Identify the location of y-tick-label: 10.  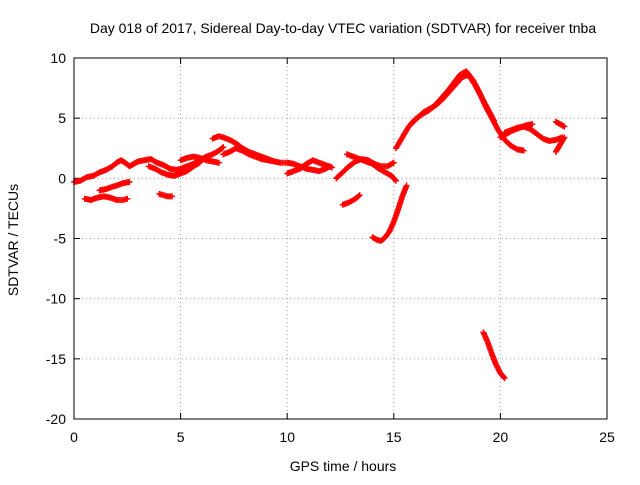
(58, 58).